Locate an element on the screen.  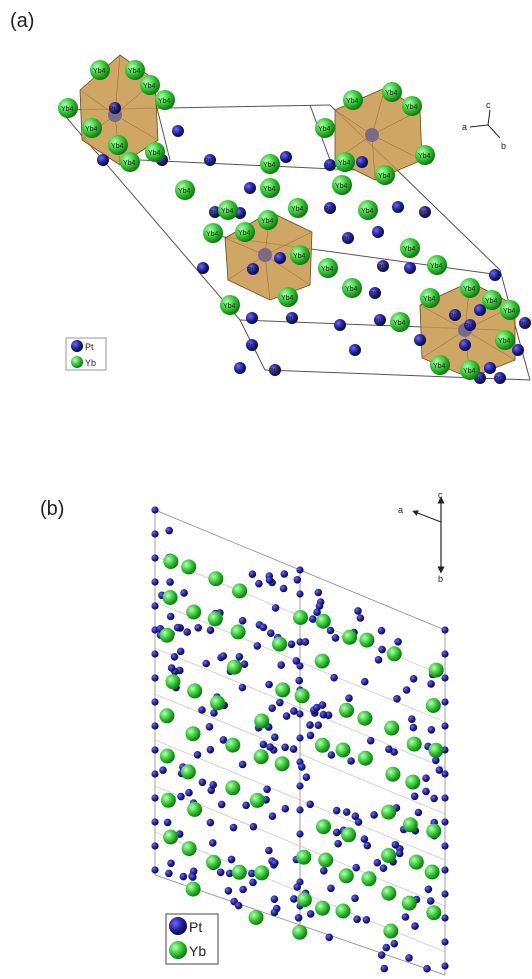
polyhedron-center-atom is located at coordinates (372, 135).